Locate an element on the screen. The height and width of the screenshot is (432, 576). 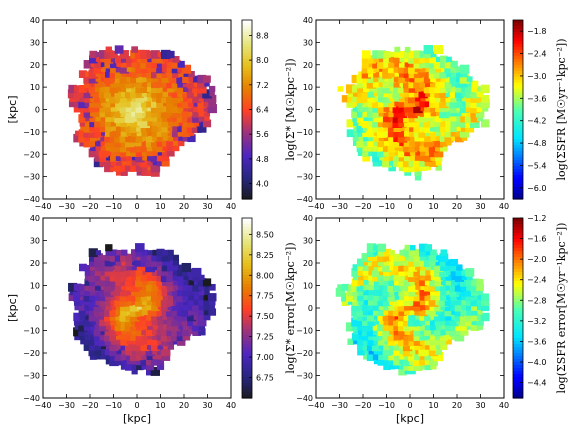
colorbar-tick-label: 7.2 is located at coordinates (262, 85).